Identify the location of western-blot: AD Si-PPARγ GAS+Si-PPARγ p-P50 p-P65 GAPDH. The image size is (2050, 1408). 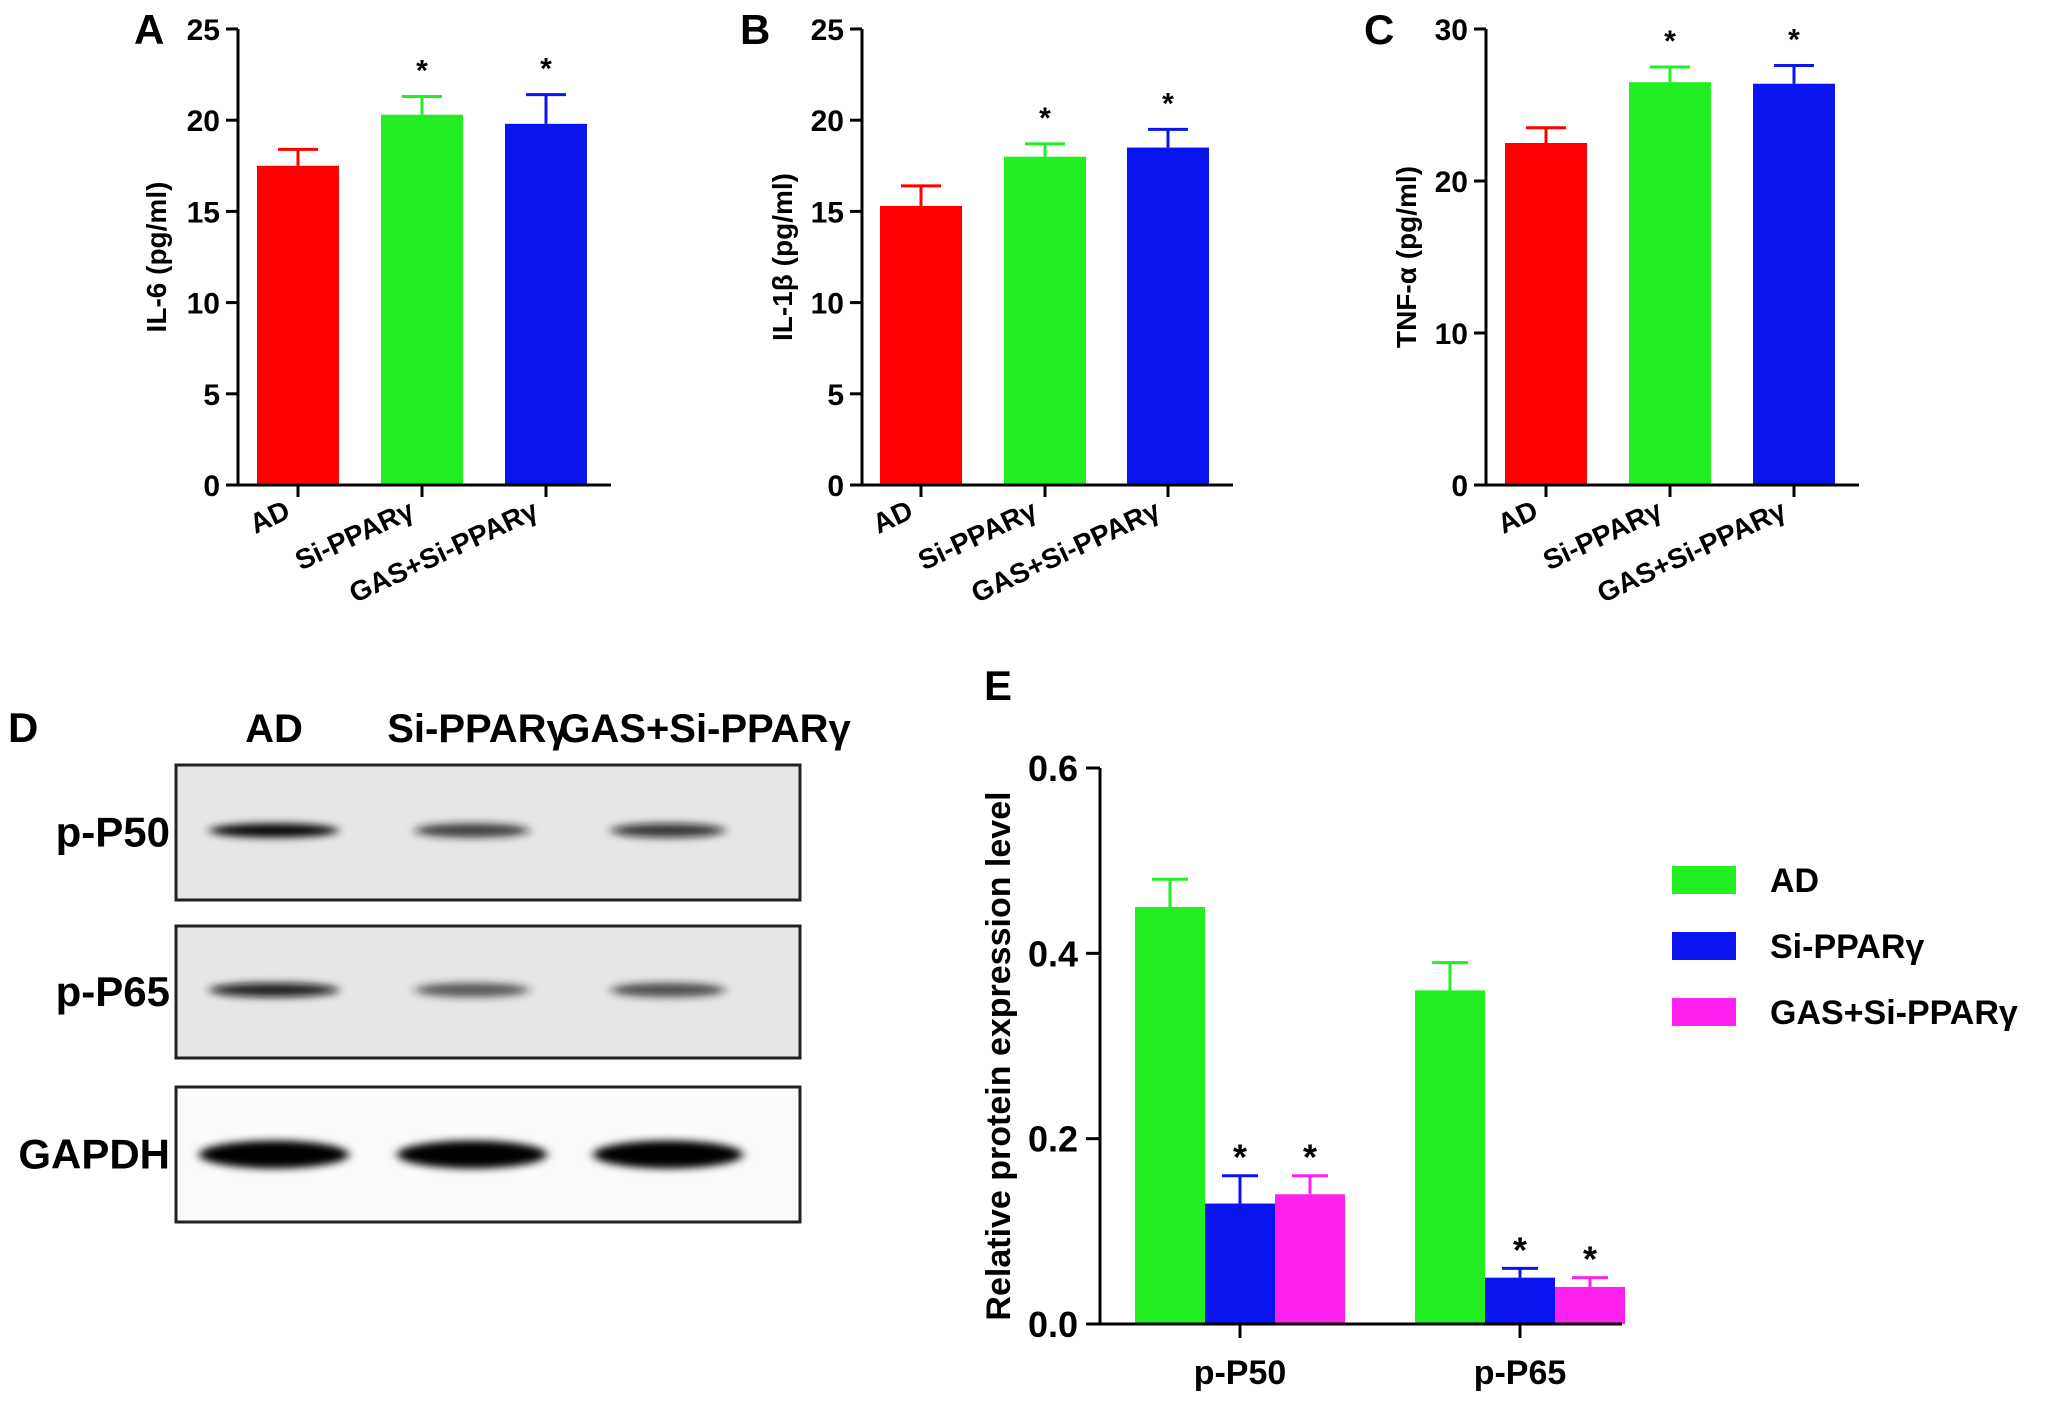
(435, 965).